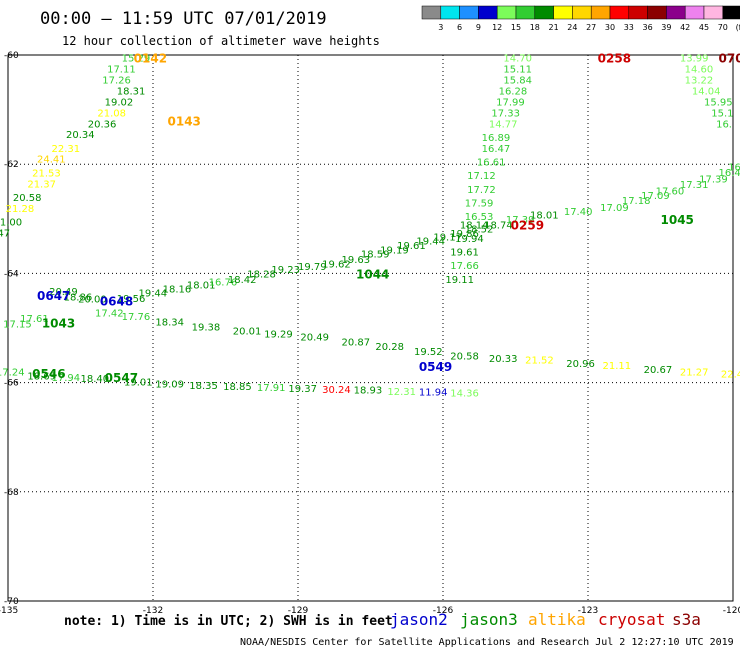 This screenshot has width=740, height=650. Describe the element at coordinates (131, 91) in the screenshot. I see `data-point-label: 18.31` at that location.